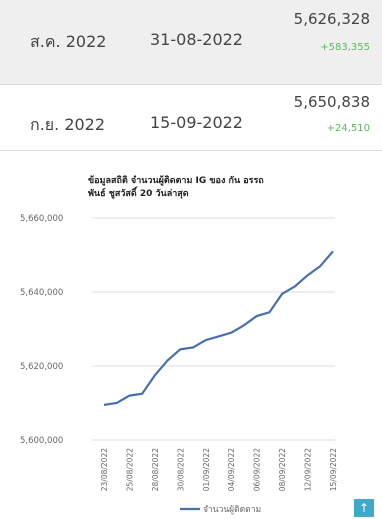  I want to click on y-tick-label: 5,620,000, so click(41, 367).